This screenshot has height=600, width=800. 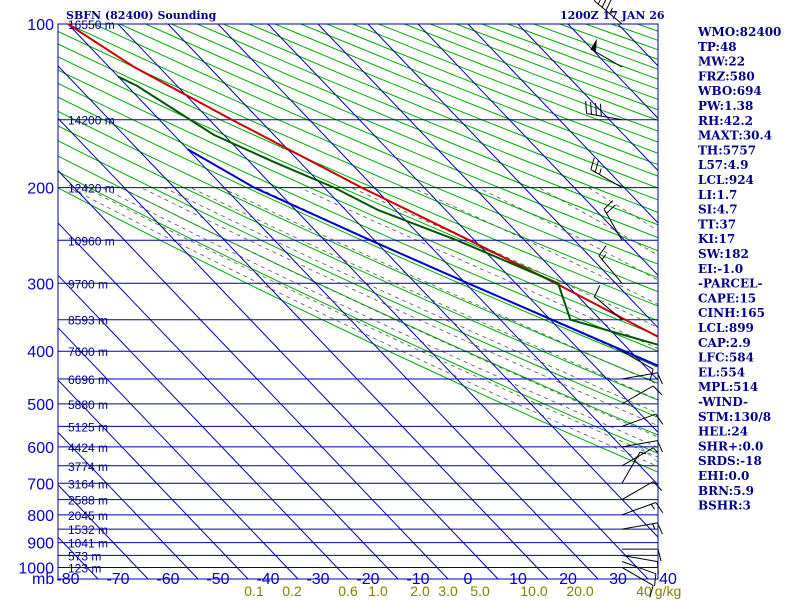 I want to click on mixing-ratio-label: 1.0, so click(x=378, y=591).